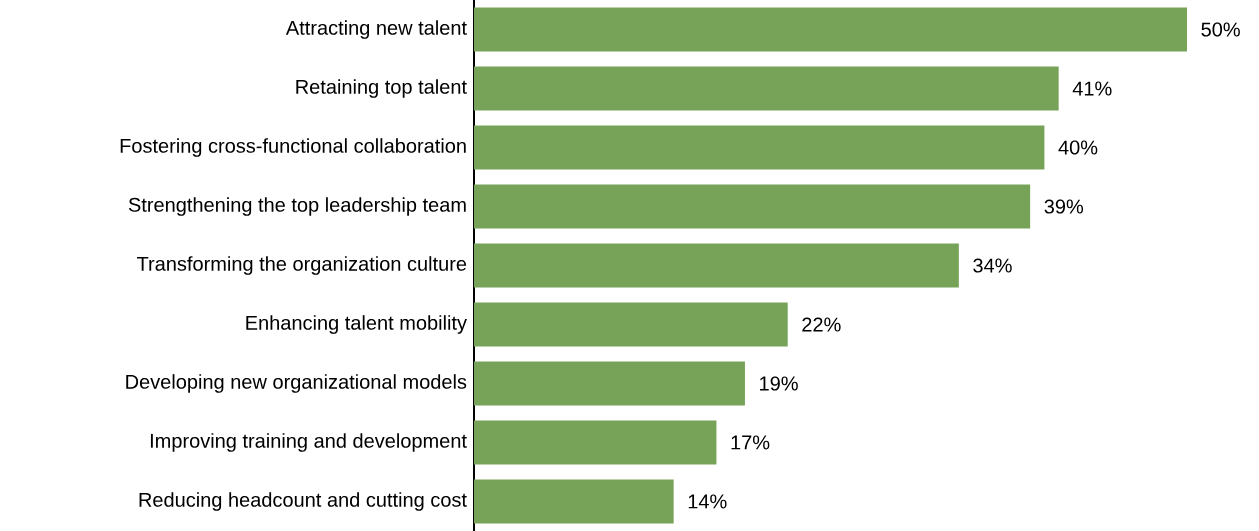 The width and height of the screenshot is (1259, 531). What do you see at coordinates (1064, 206) in the screenshot?
I see `data-label: 39%` at bounding box center [1064, 206].